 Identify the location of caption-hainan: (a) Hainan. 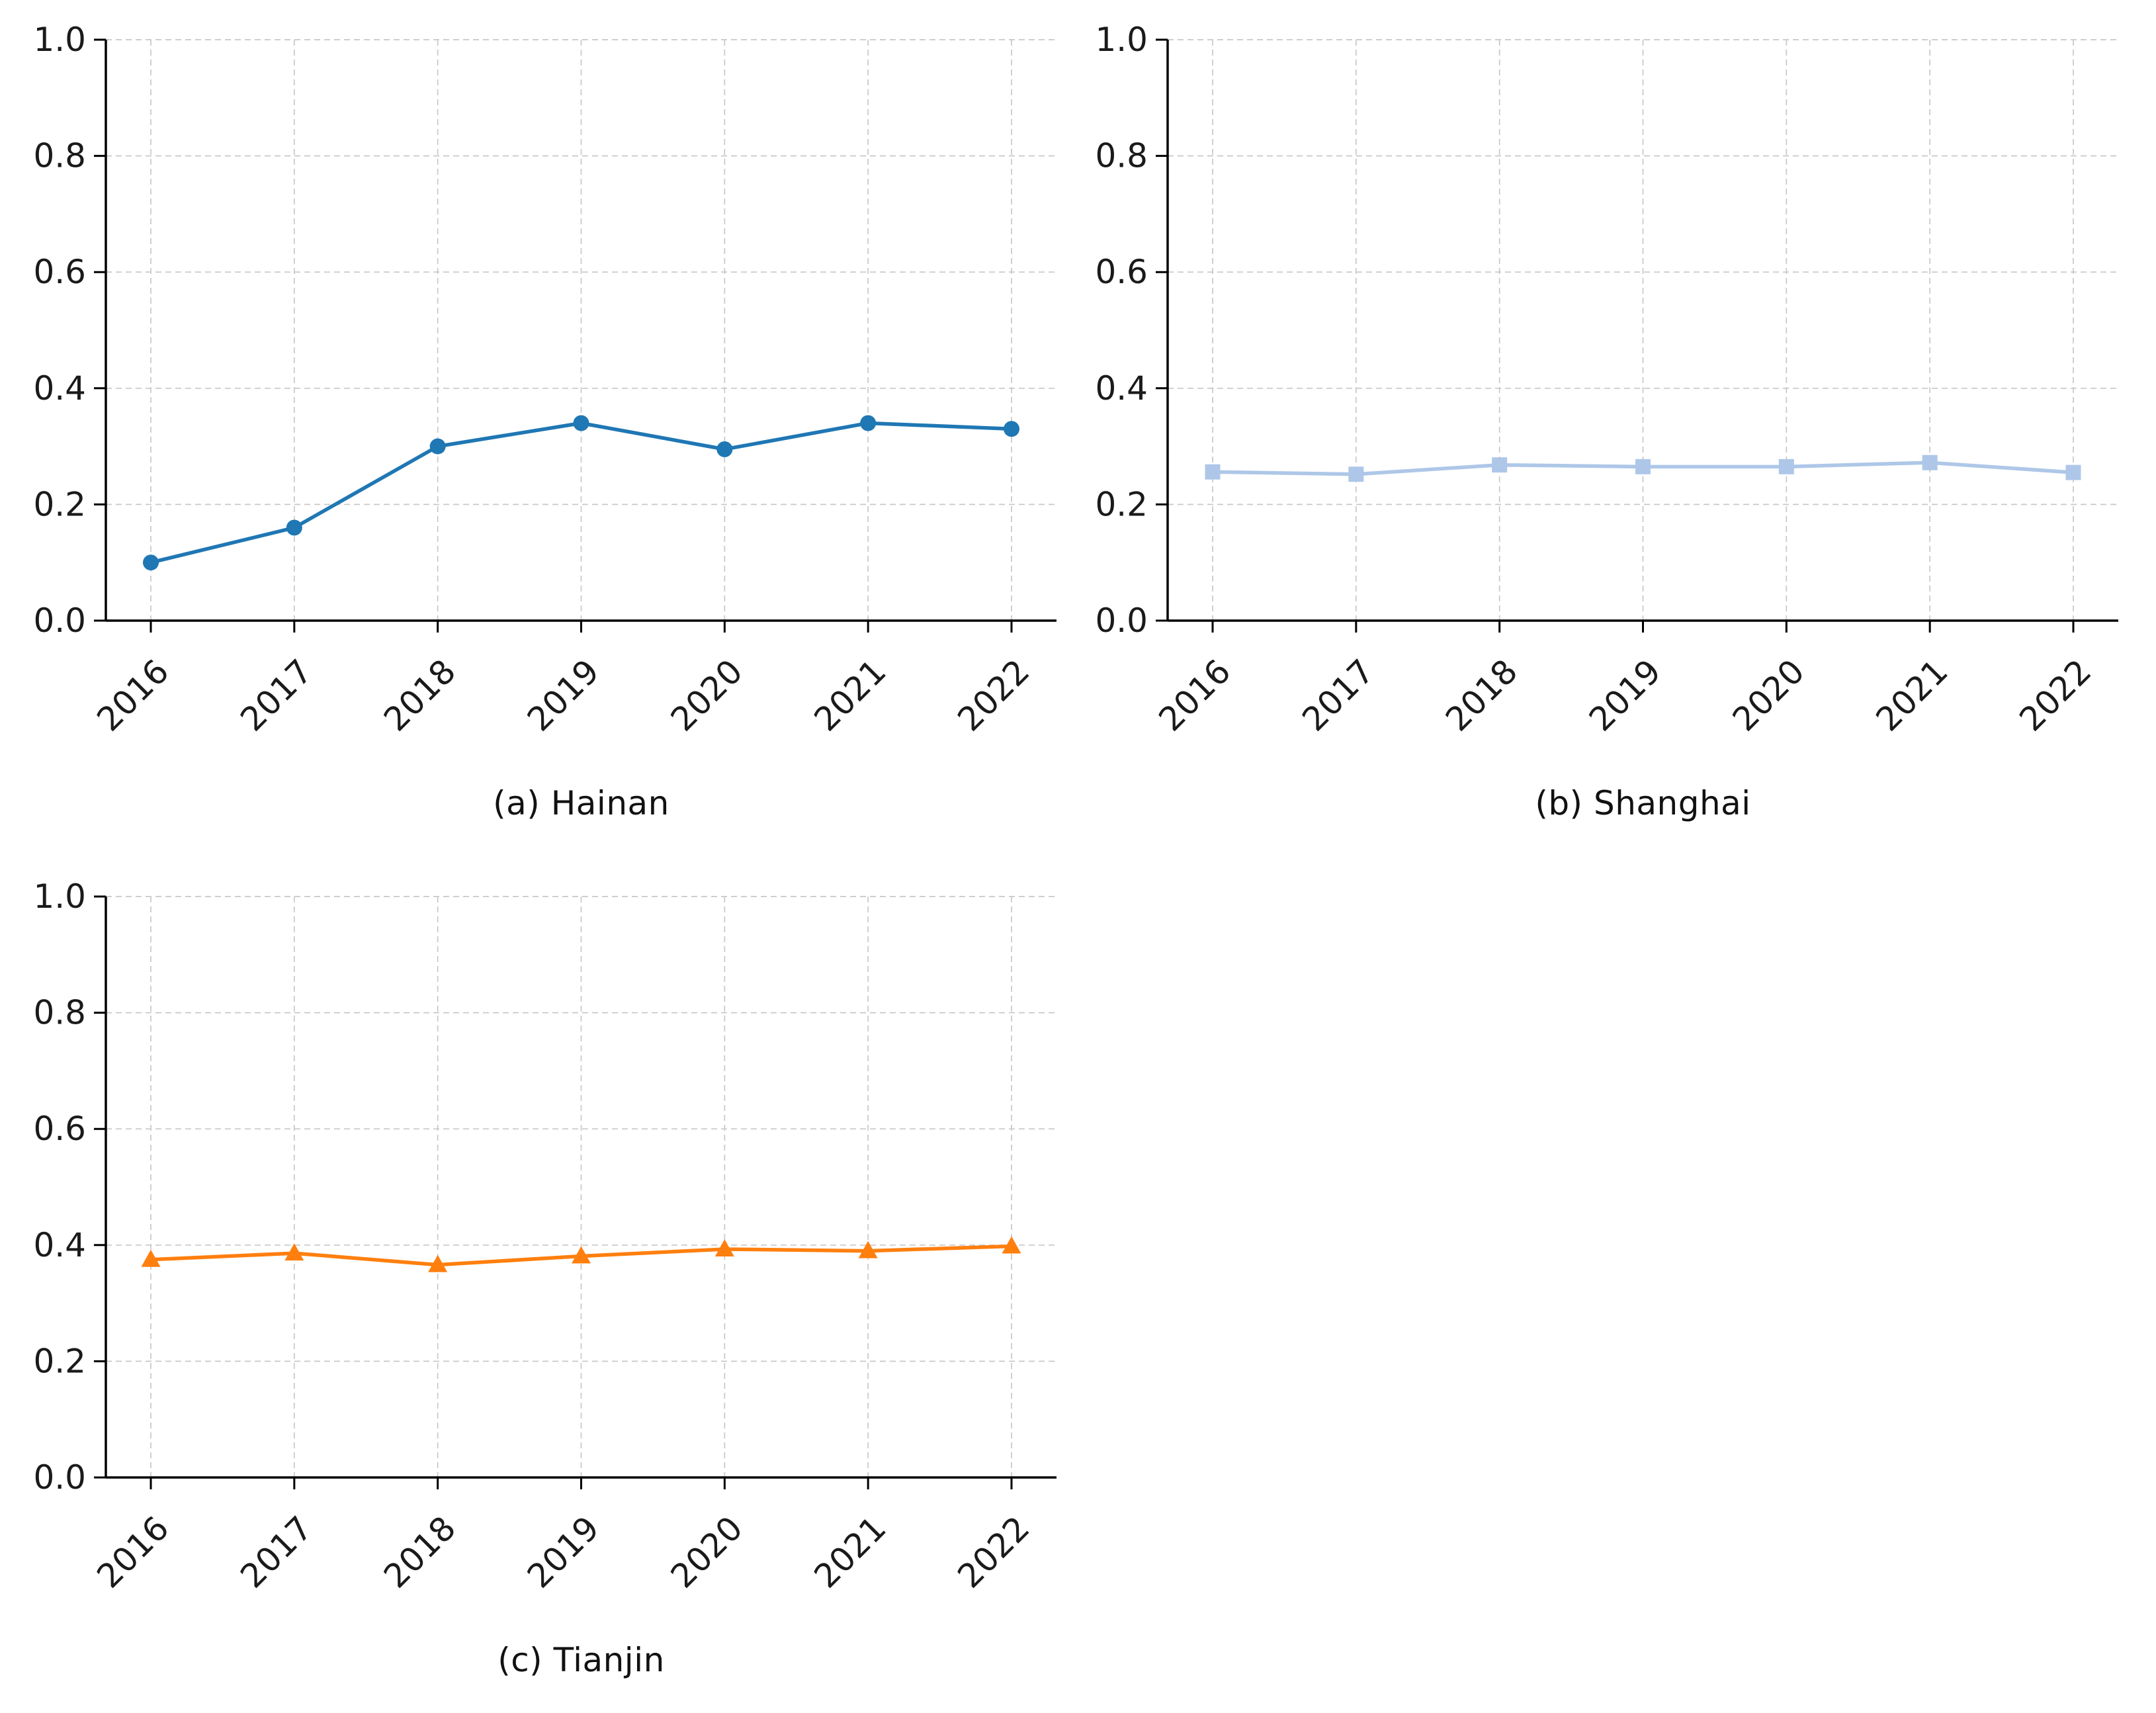
(581, 803).